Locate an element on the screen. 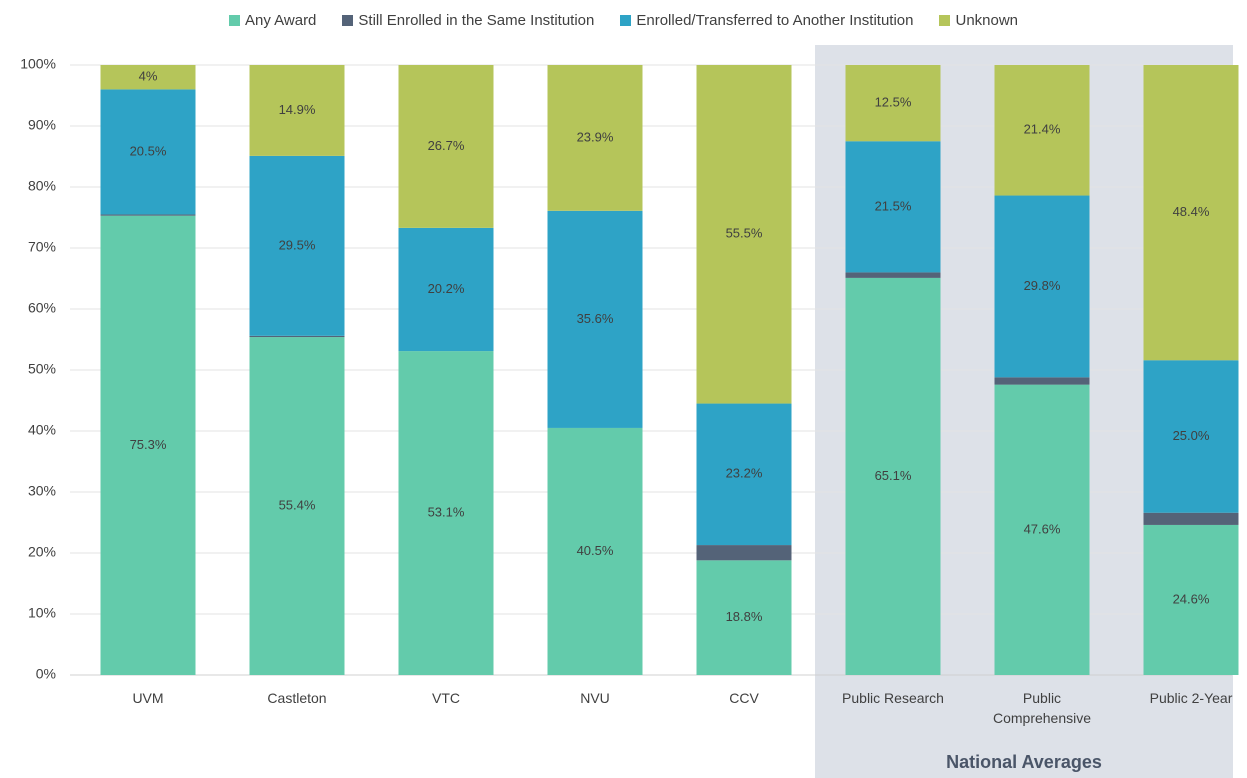 The height and width of the screenshot is (778, 1247). data-label: 75.3% is located at coordinates (148, 444).